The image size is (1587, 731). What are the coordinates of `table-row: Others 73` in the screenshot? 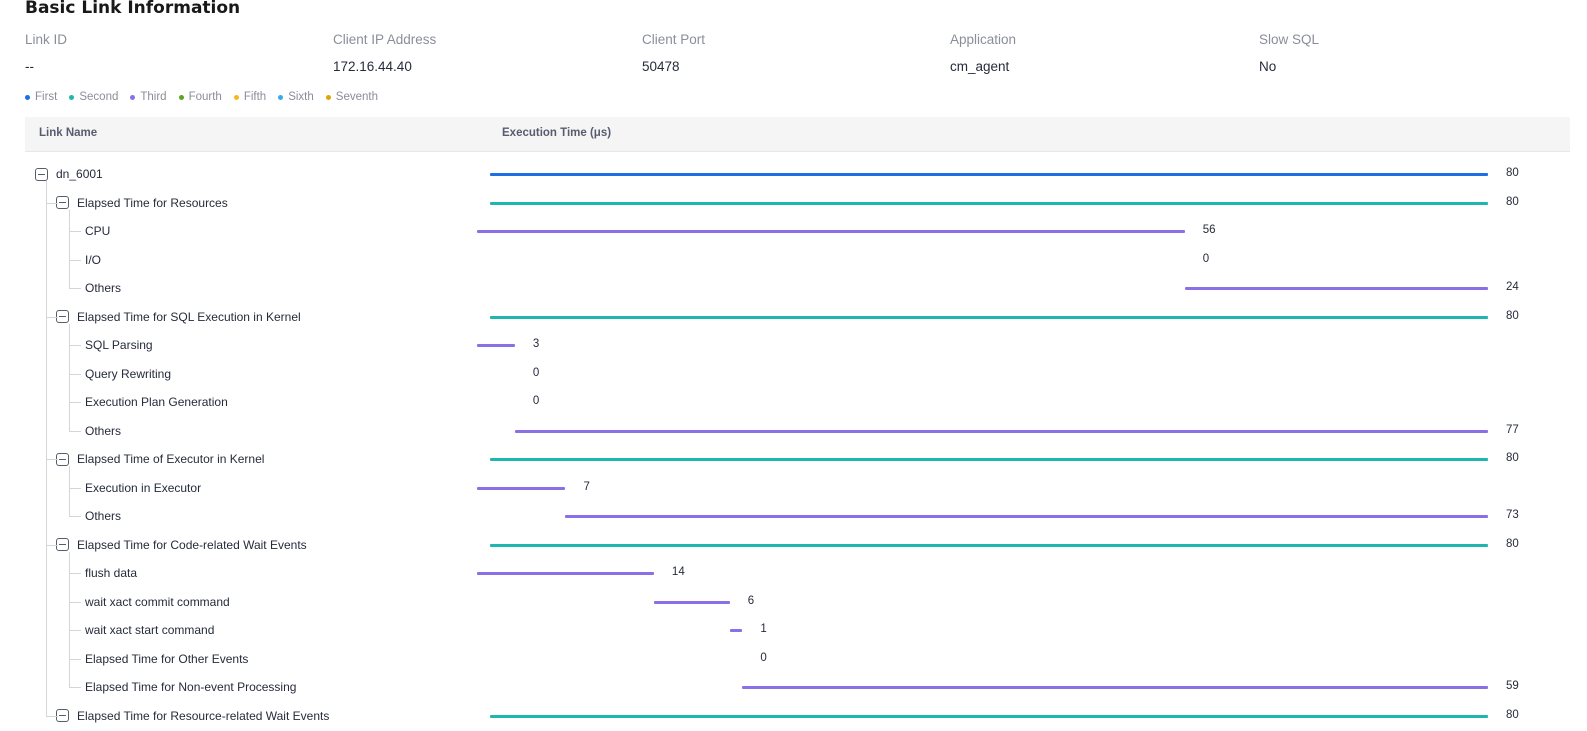 It's located at (797, 516).